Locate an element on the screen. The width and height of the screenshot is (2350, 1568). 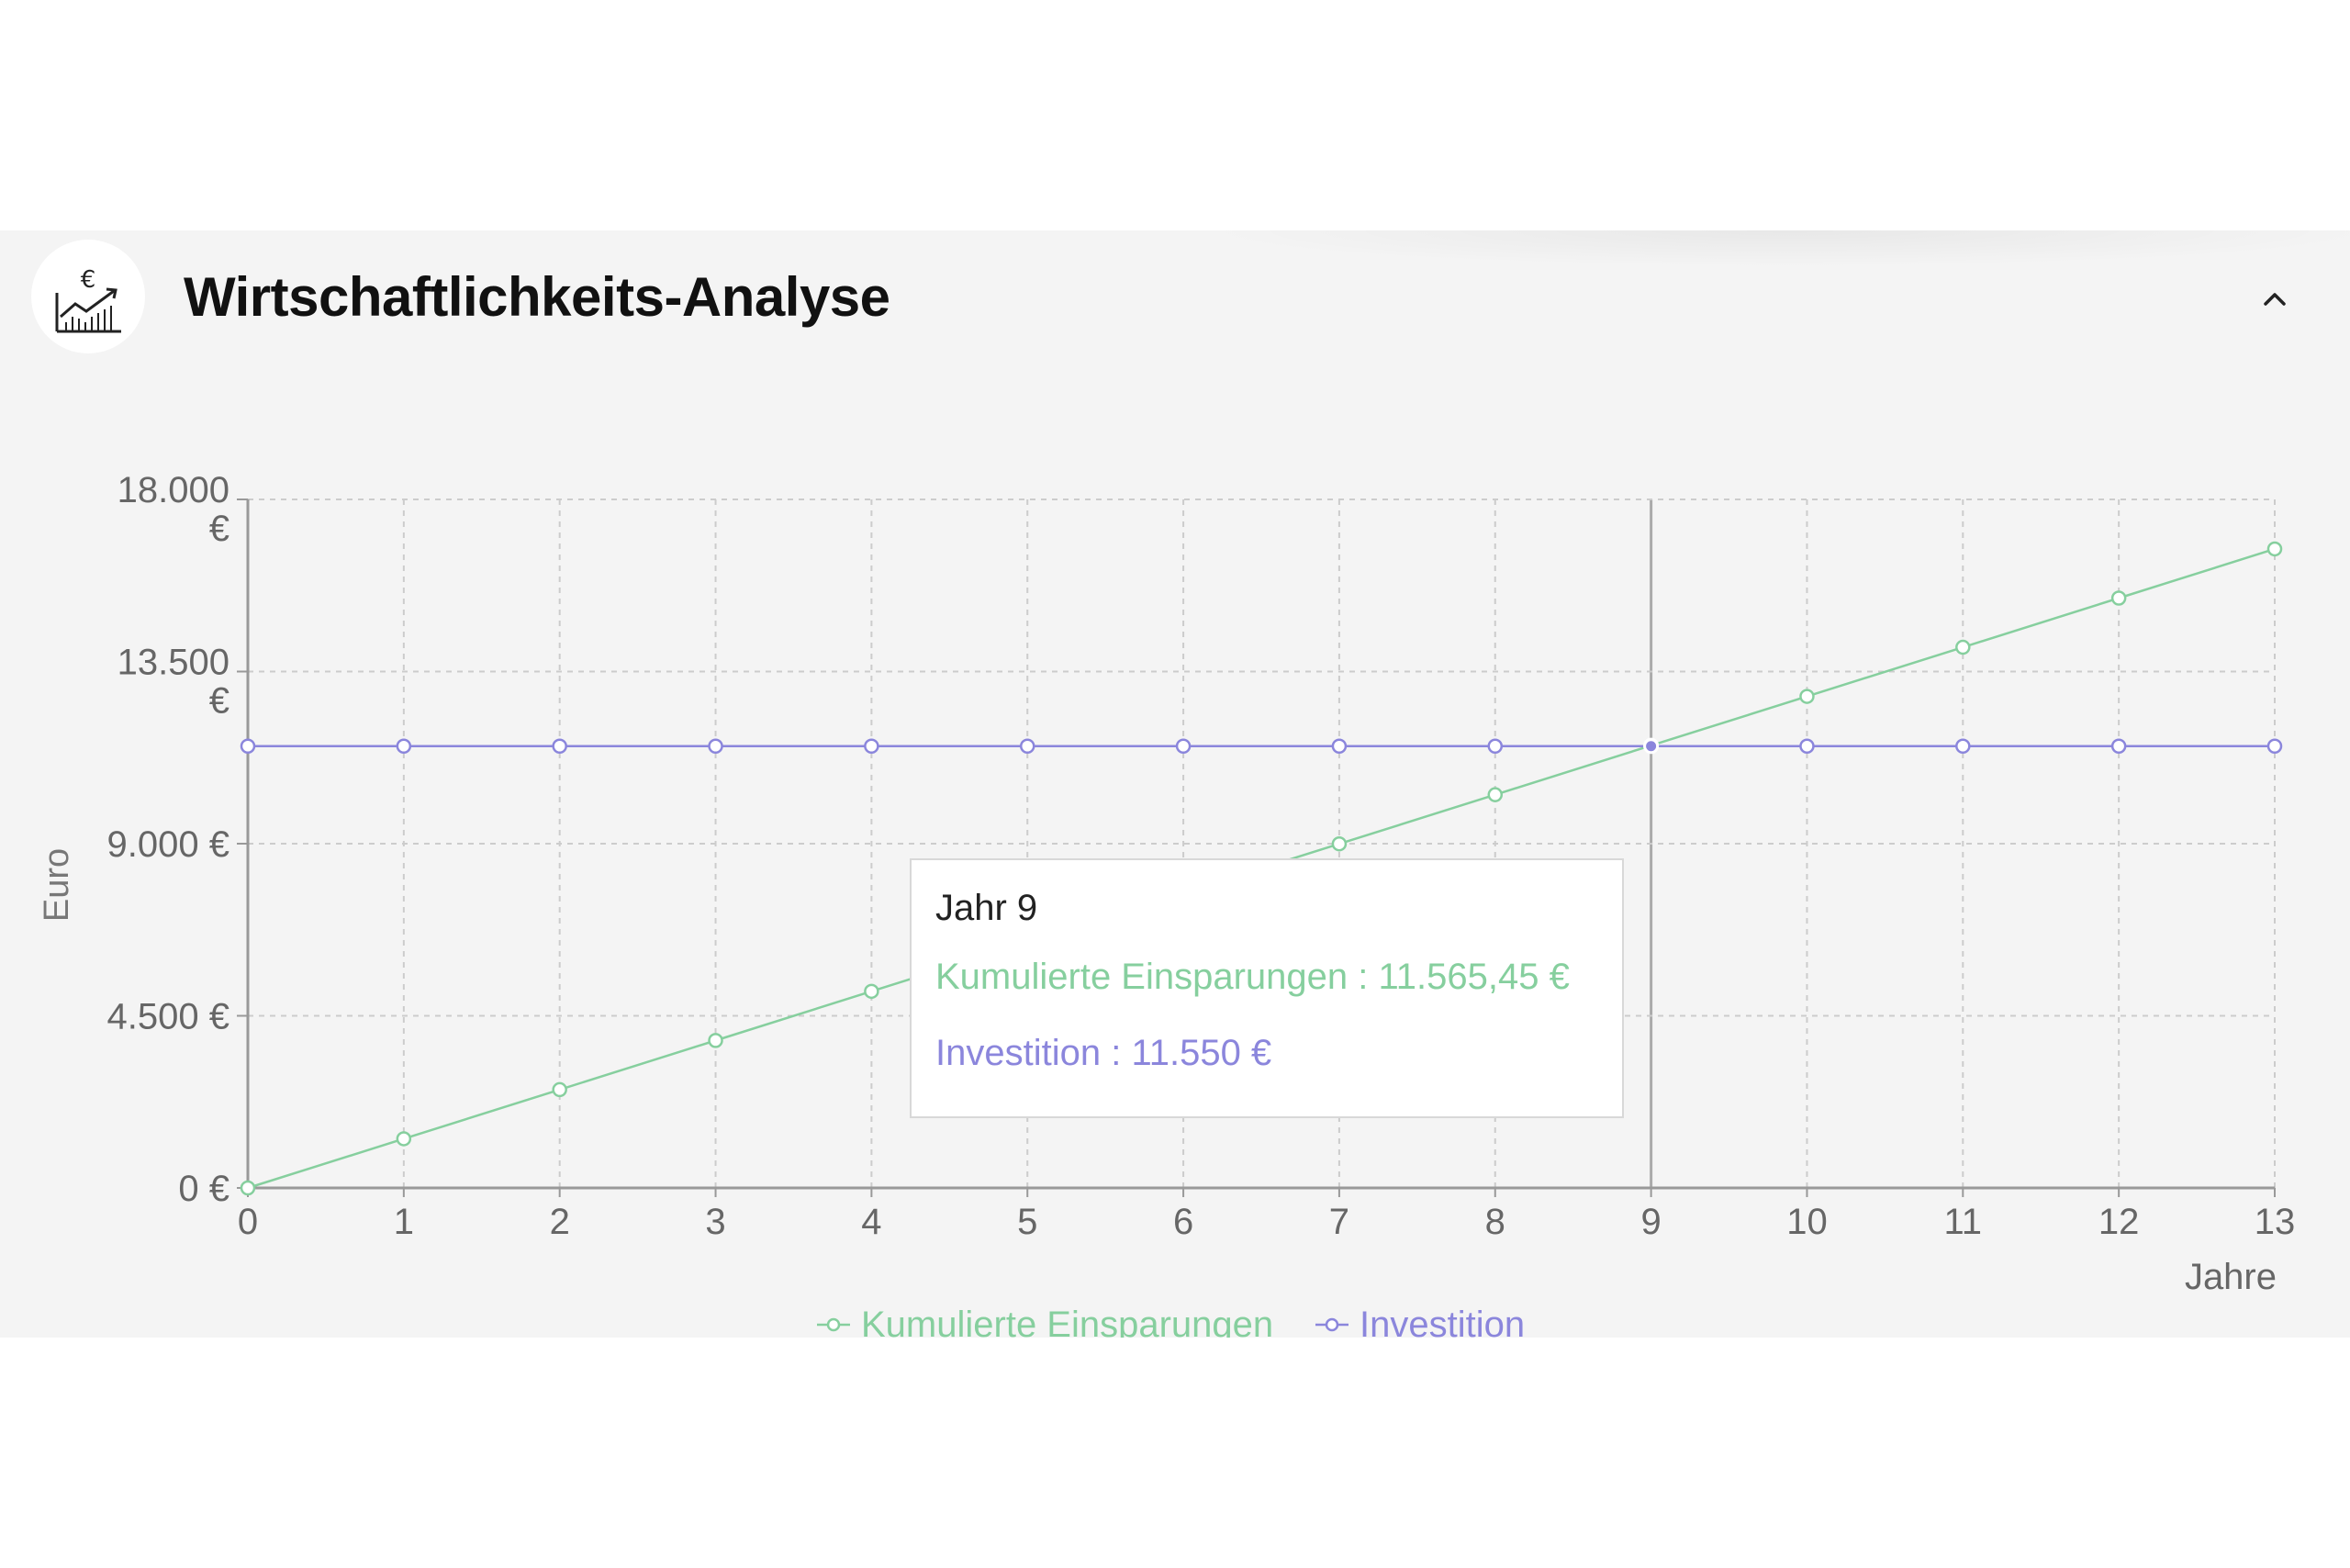
y-axis-title: Euro is located at coordinates (57, 885).